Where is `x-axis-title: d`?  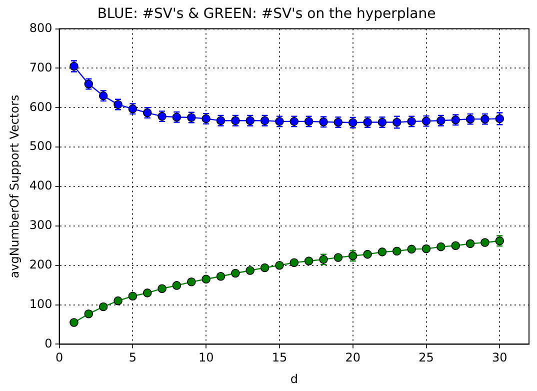
x-axis-title: d is located at coordinates (294, 379).